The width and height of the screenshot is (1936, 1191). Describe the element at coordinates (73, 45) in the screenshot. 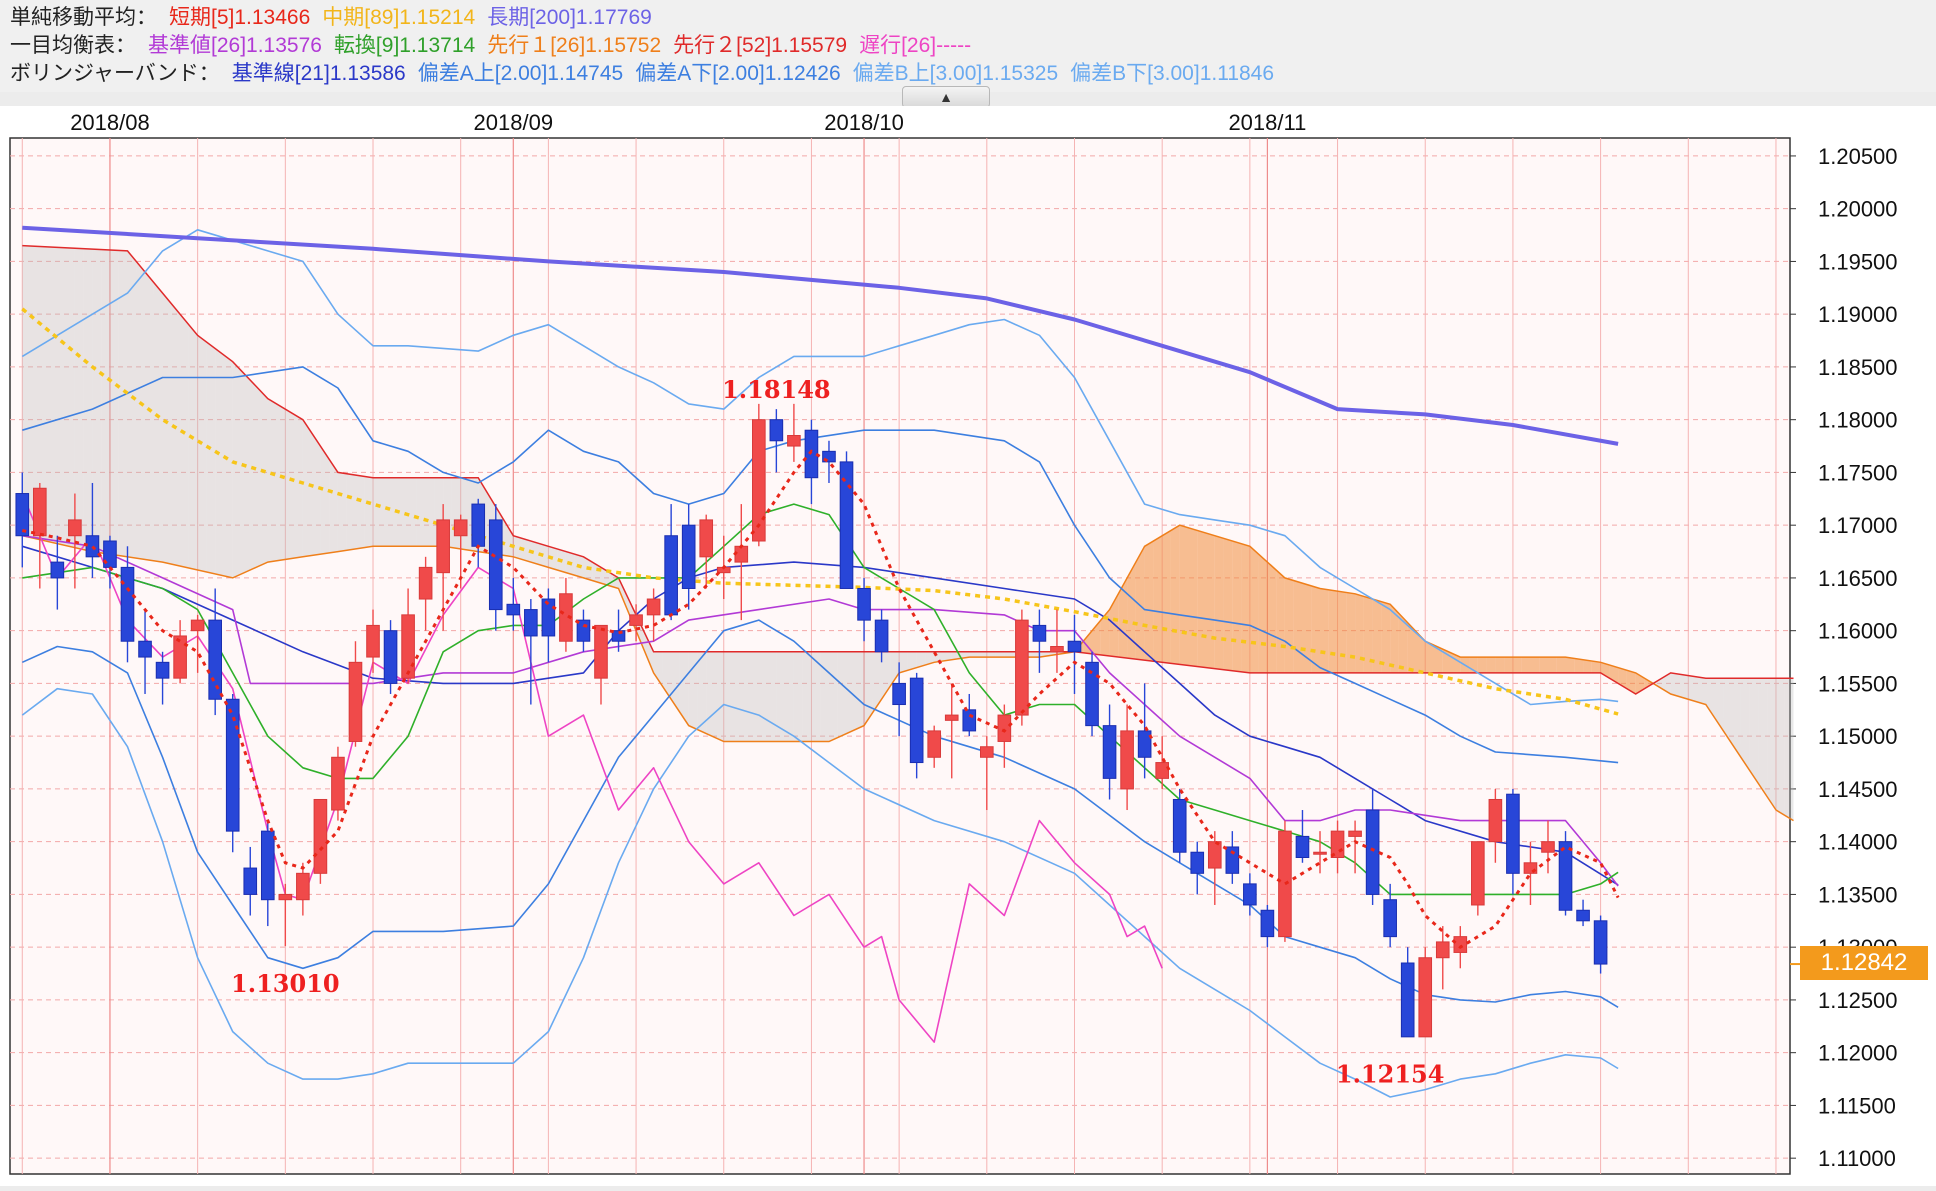

I see `ichimoku-legend-title: 一目均衡表：` at that location.